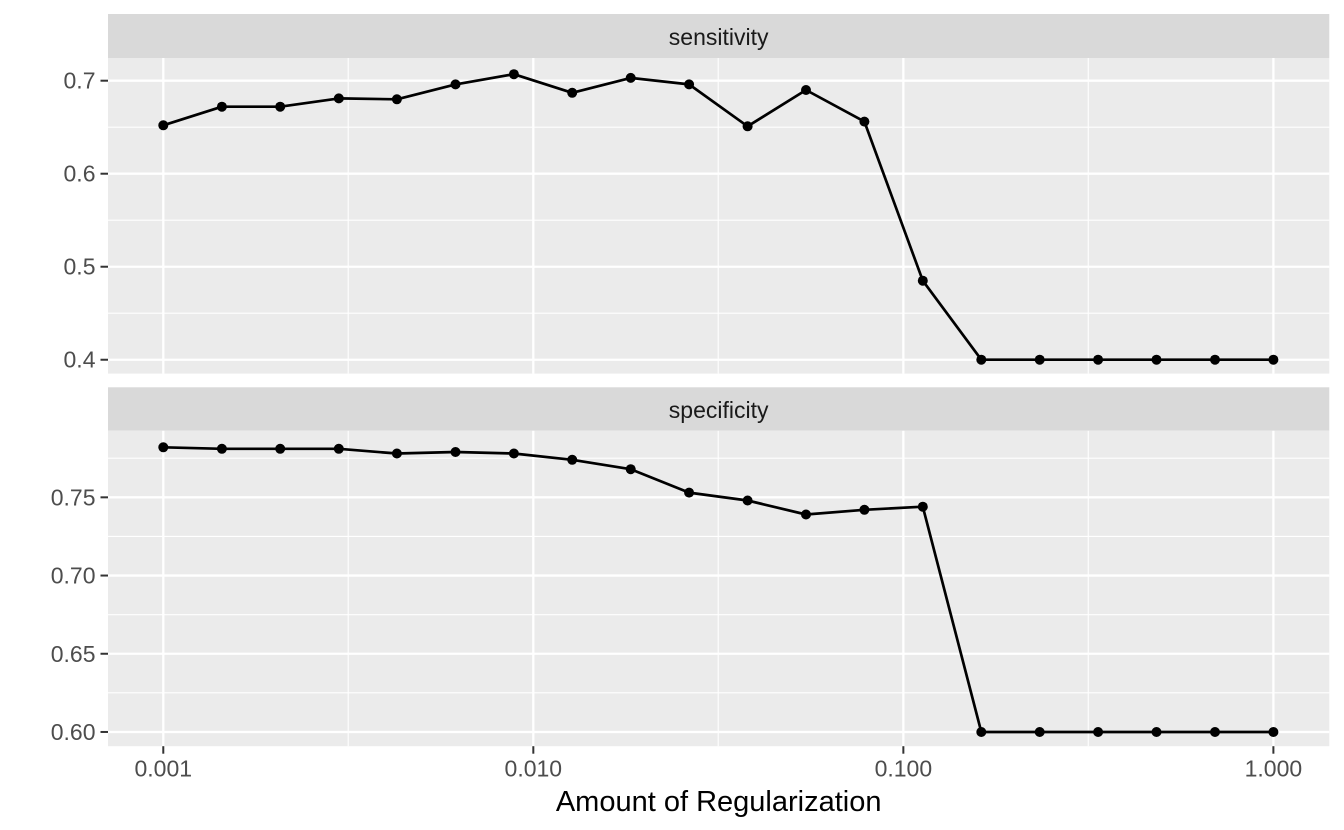  What do you see at coordinates (80, 174) in the screenshot?
I see `y-tick-label: 0.6` at bounding box center [80, 174].